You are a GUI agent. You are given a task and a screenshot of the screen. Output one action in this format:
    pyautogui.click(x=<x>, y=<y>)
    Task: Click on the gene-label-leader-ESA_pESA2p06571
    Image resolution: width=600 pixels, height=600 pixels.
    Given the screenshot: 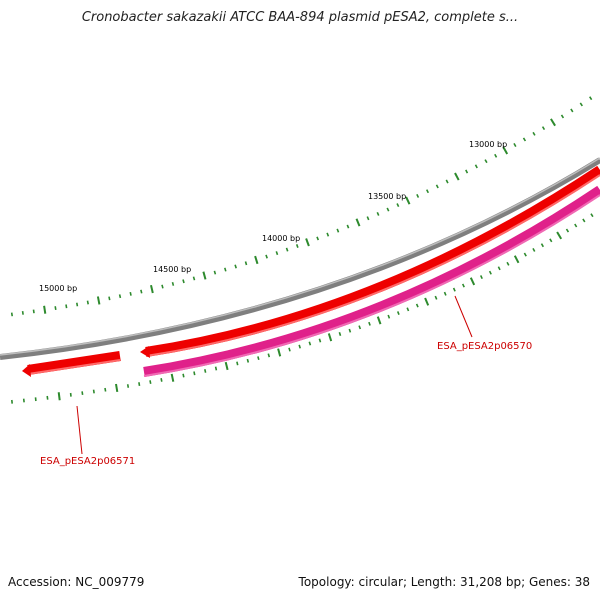 What is the action you would take?
    pyautogui.click(x=79, y=430)
    